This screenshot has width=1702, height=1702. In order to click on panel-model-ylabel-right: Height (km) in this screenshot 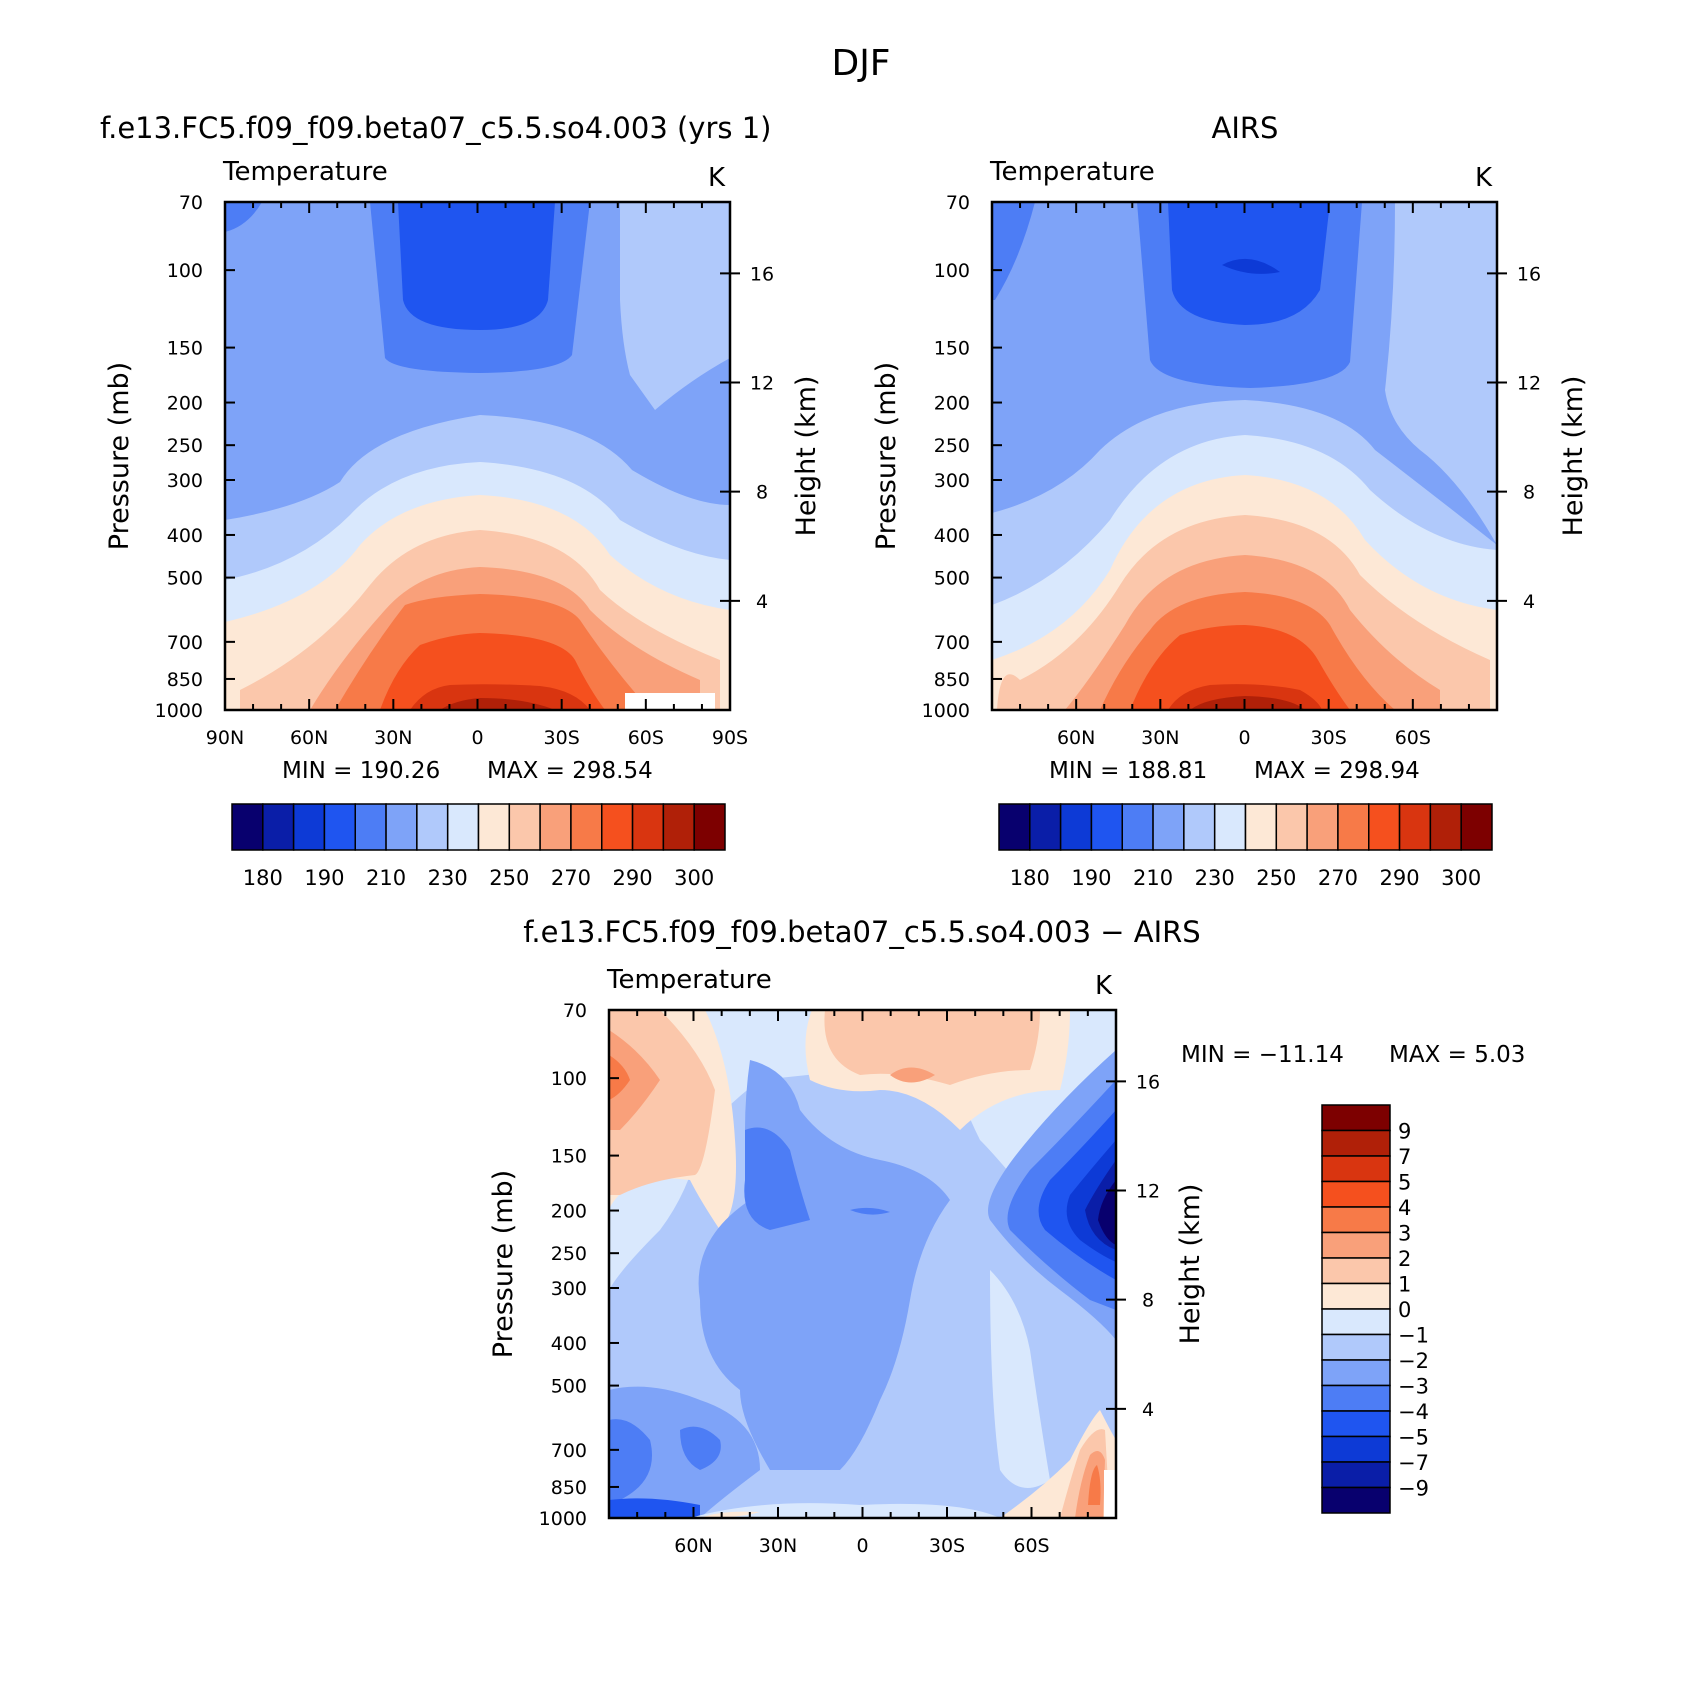, I will do `click(806, 456)`.